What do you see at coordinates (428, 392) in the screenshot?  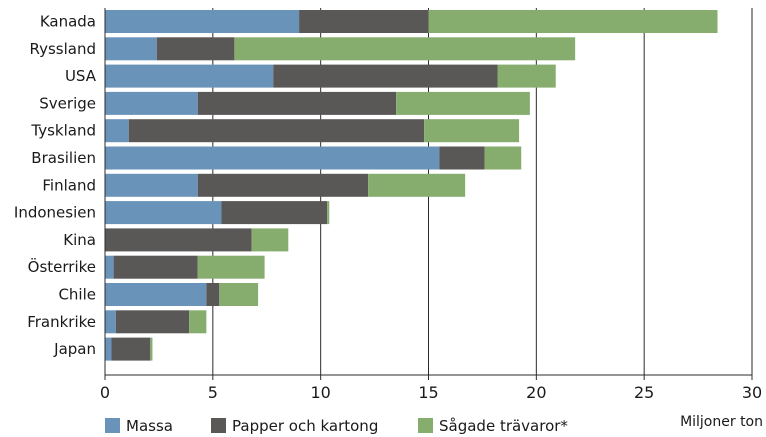 I see `x-tick-label: 15` at bounding box center [428, 392].